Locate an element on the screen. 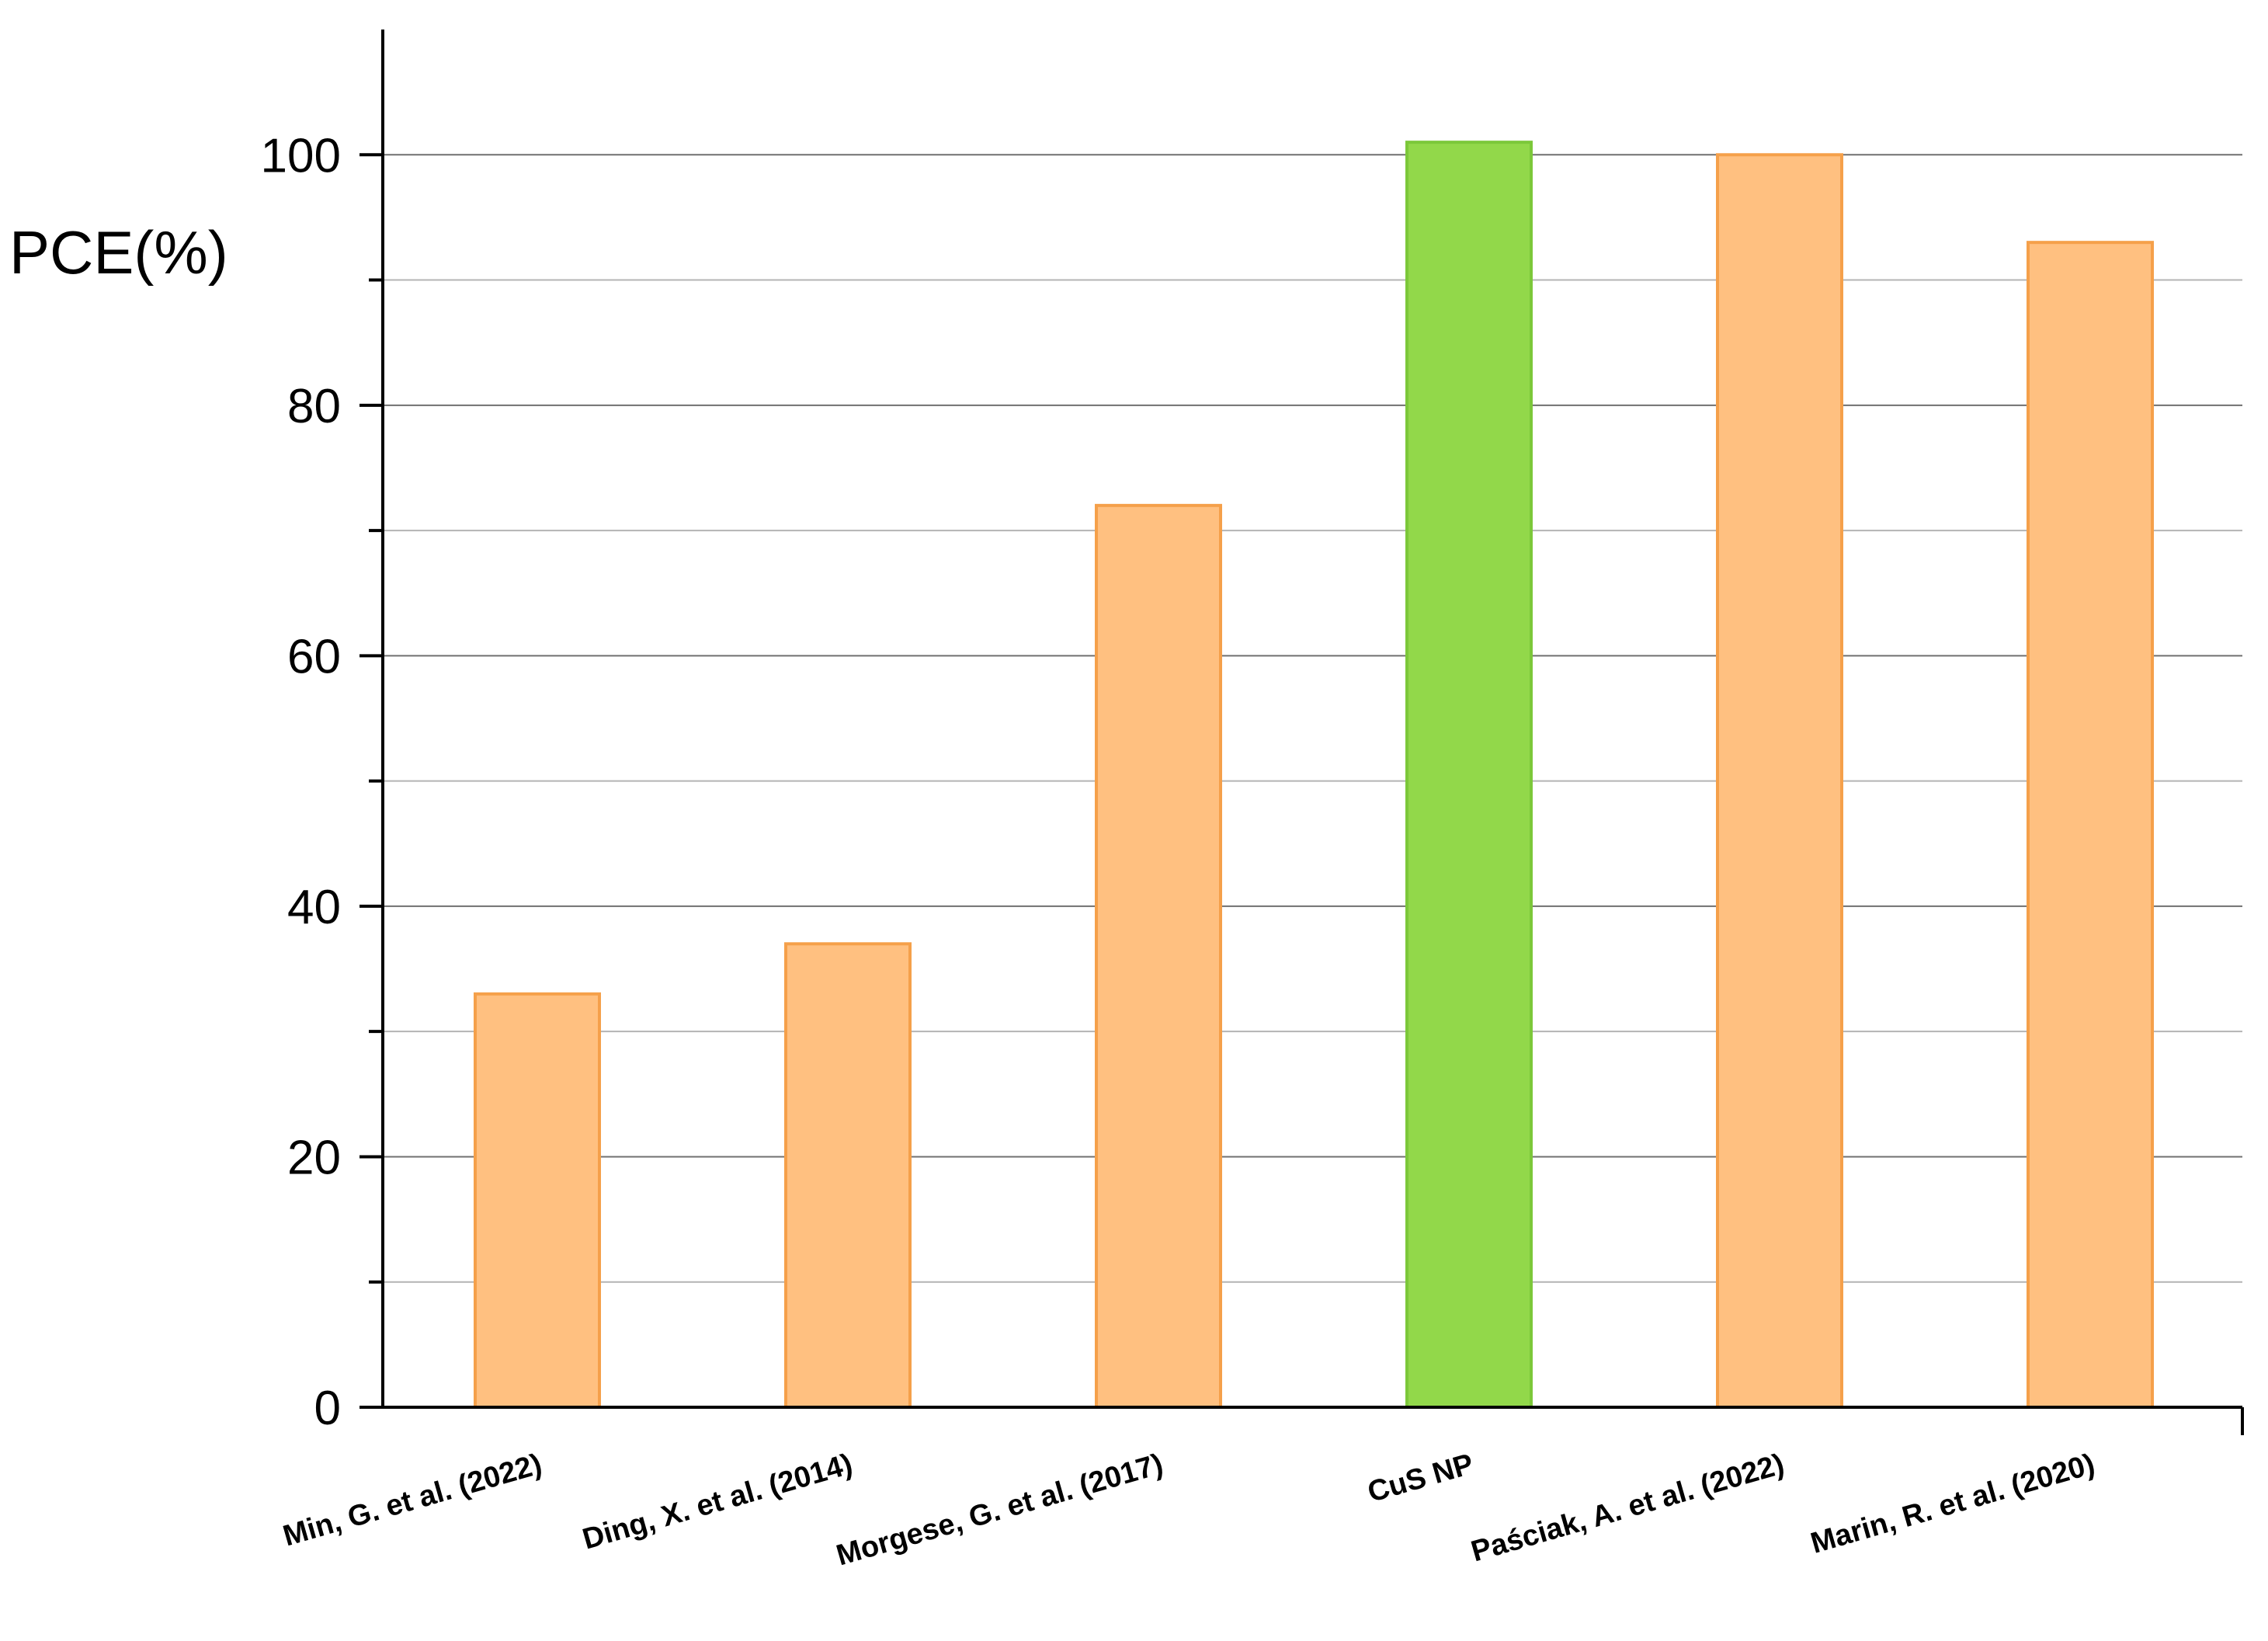  y-tick-label: 40 is located at coordinates (314, 907).